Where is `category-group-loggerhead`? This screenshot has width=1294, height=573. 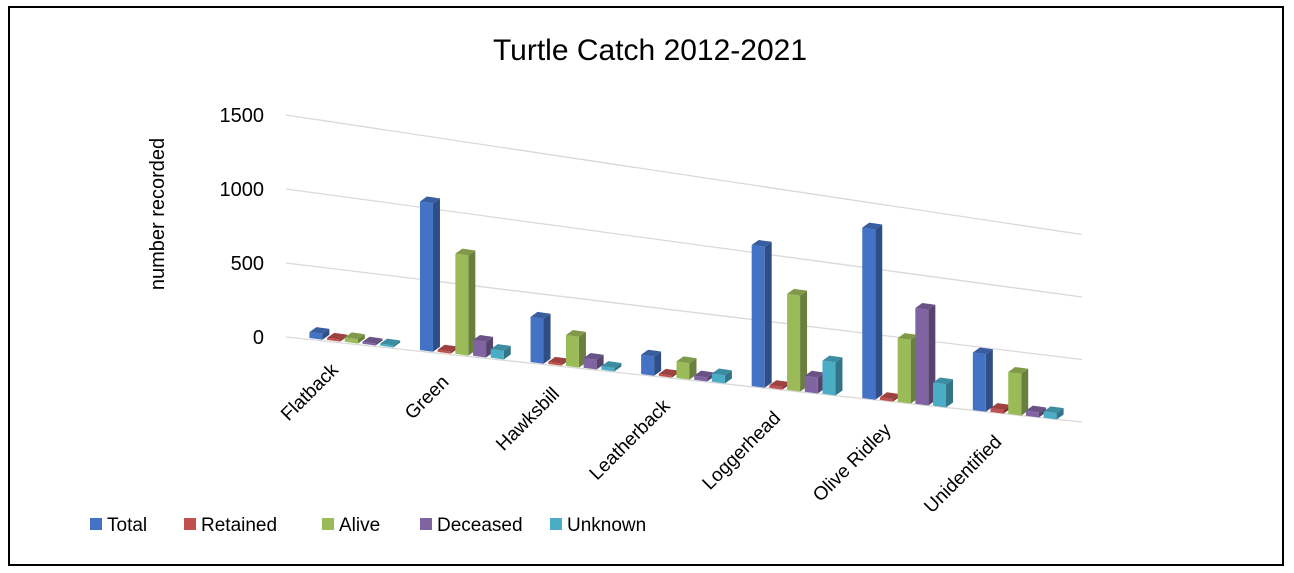
category-group-loggerhead is located at coordinates (797, 317).